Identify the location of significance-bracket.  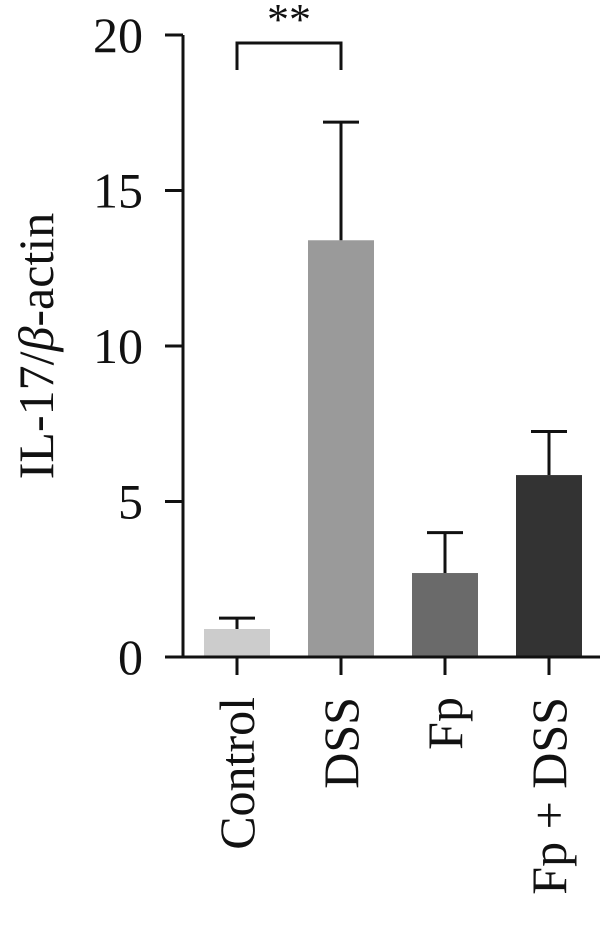
(289, 55).